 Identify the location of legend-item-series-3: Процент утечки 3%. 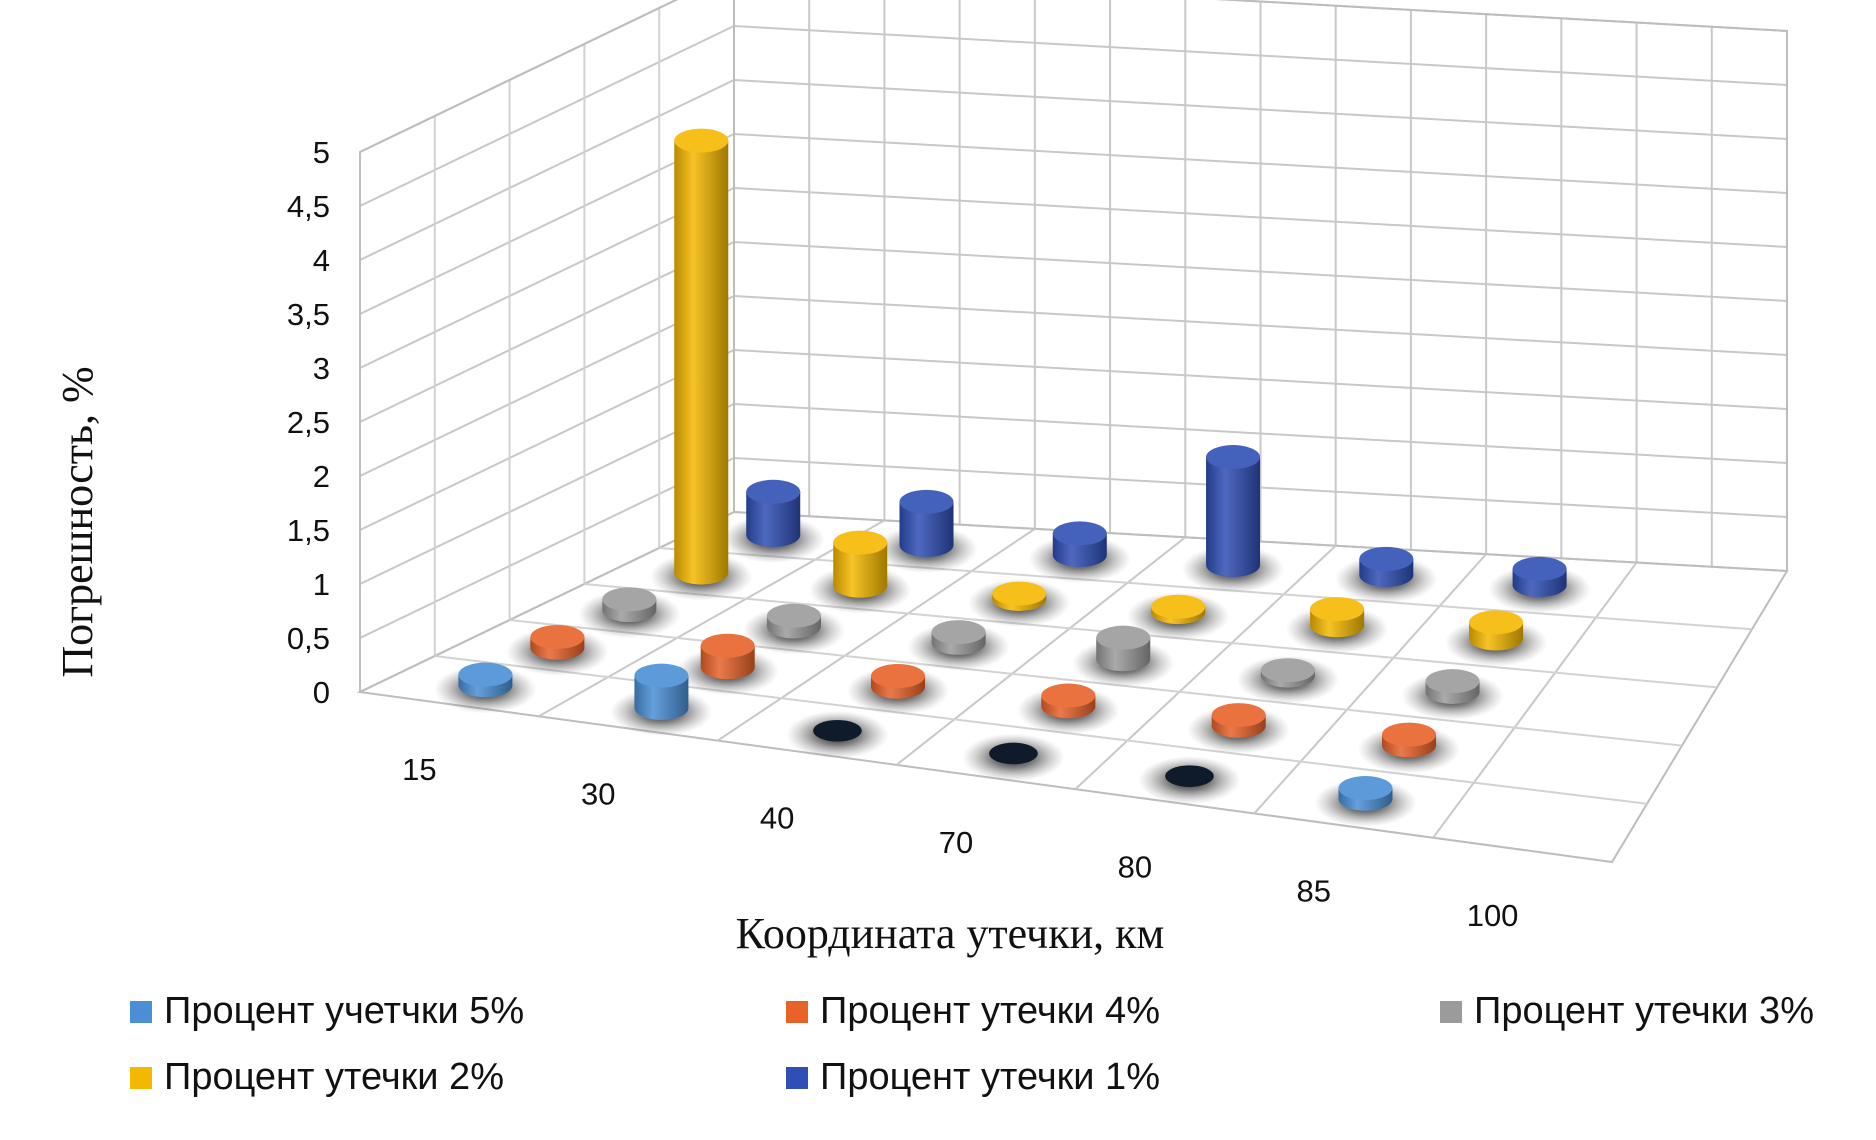
(1627, 1011).